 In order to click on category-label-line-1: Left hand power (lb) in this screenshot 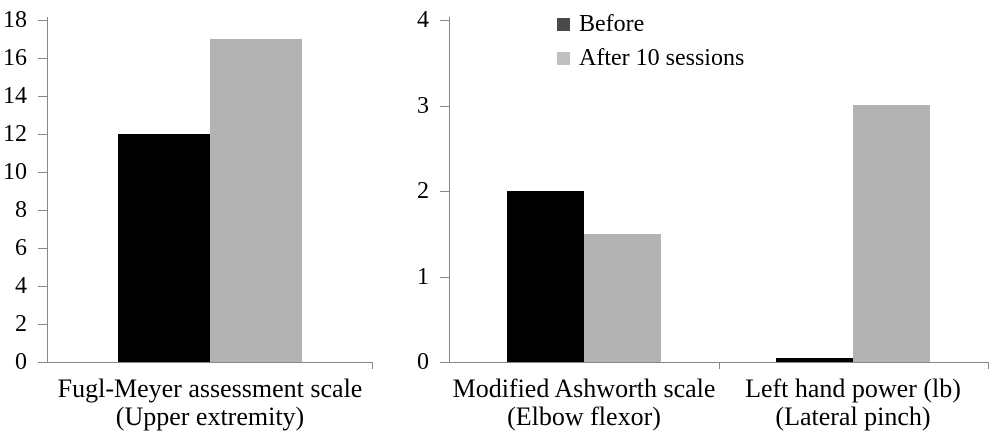, I will do `click(853, 388)`.